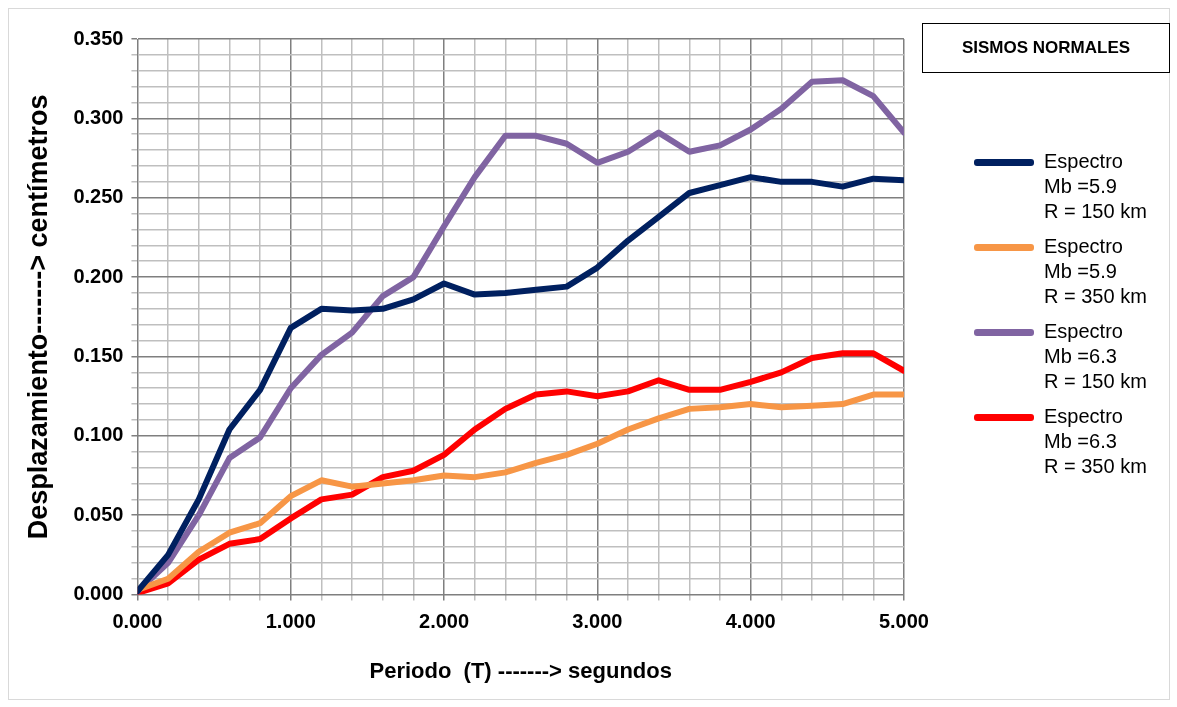 The height and width of the screenshot is (707, 1177). What do you see at coordinates (1046, 48) in the screenshot?
I see `text: SISMOS NORMALES` at bounding box center [1046, 48].